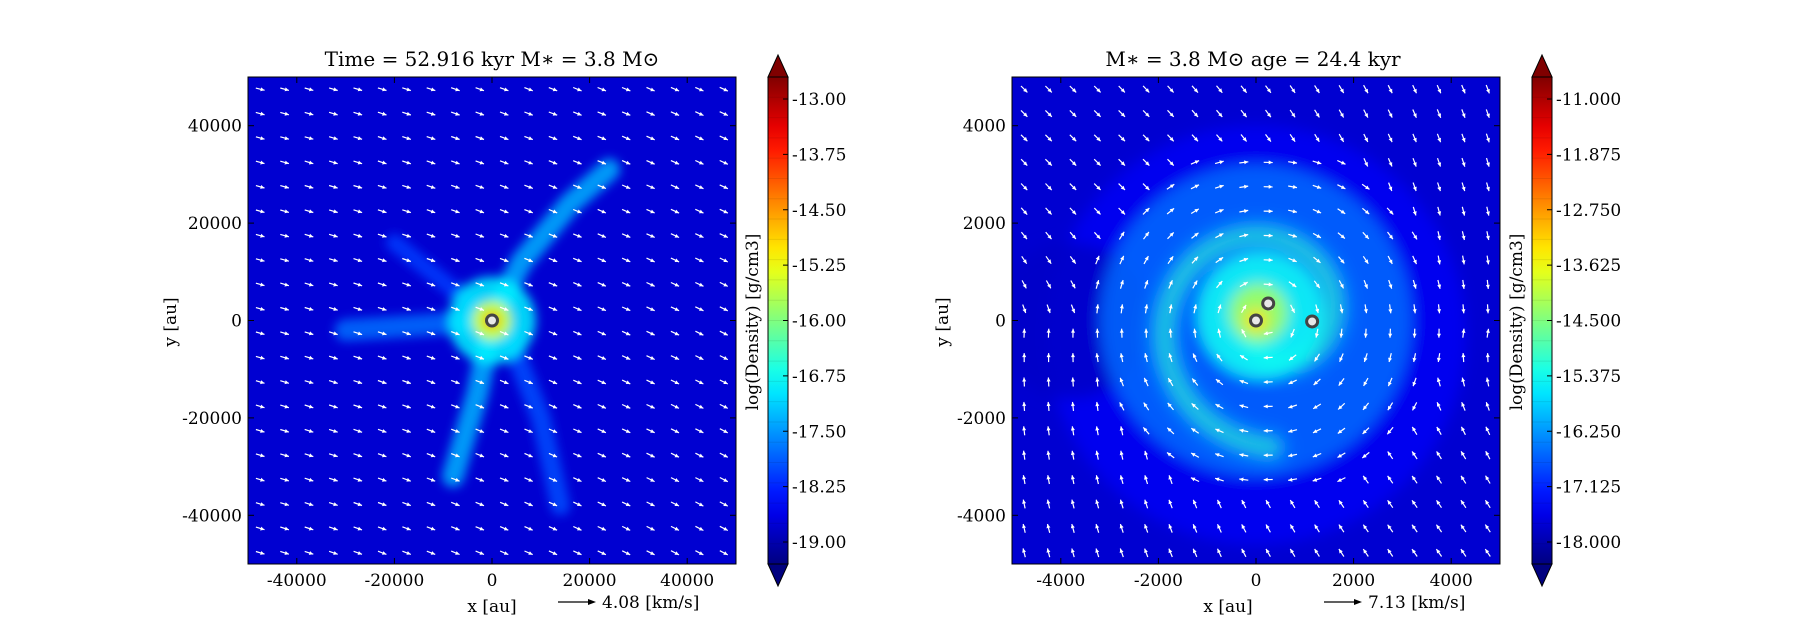  I want to click on y-tick-label: -4000, so click(981, 516).